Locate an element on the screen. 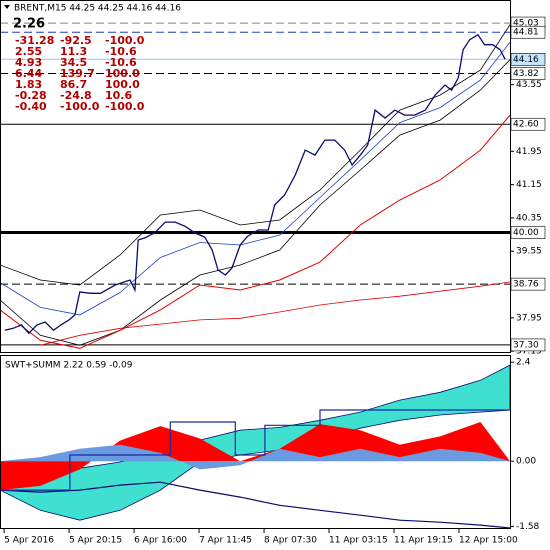 This screenshot has height=550, width=550. x-tick-label: 8 Apr 07:30 is located at coordinates (290, 541).